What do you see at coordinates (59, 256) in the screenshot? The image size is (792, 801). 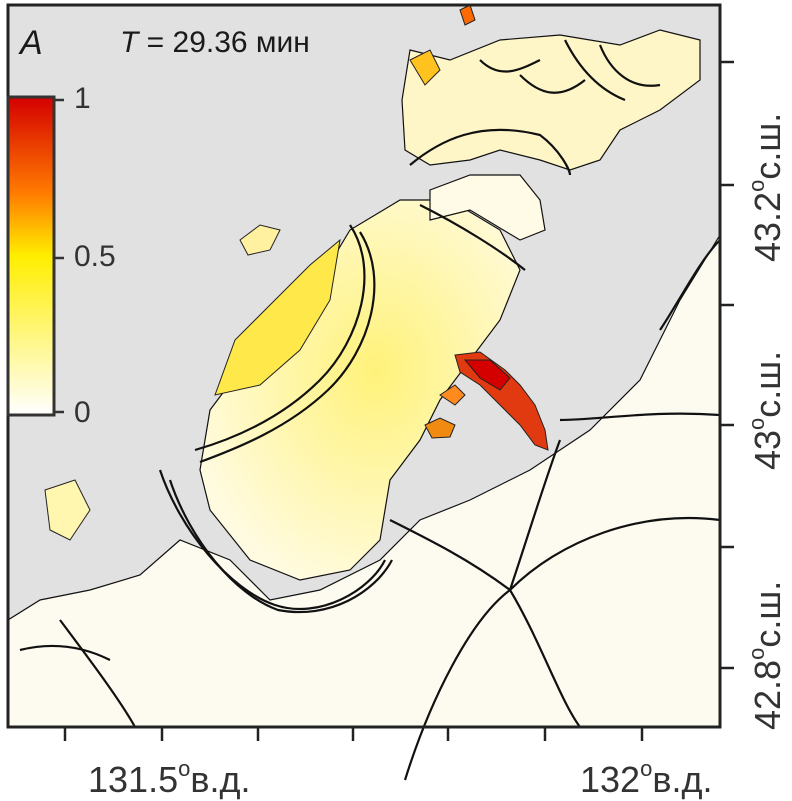 I see `colorbar-ticks` at bounding box center [59, 256].